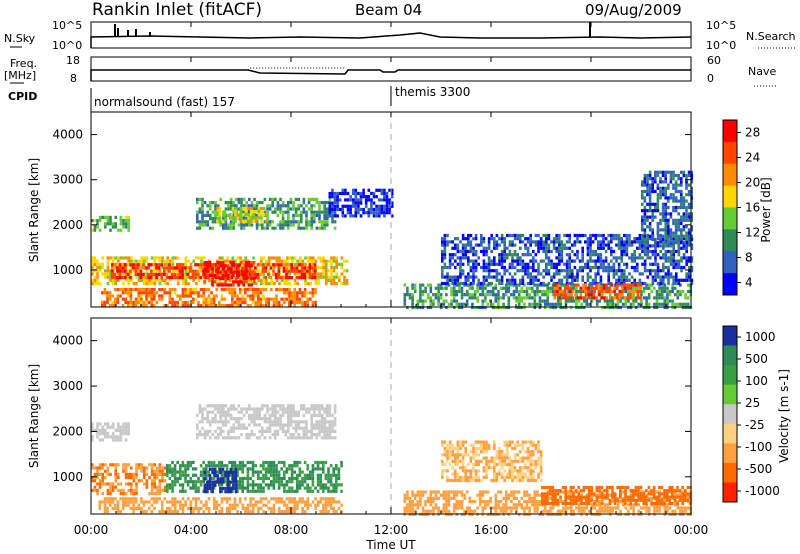 The image size is (800, 554). Describe the element at coordinates (752, 403) in the screenshot. I see `colorbar-tick-label: 25` at that location.